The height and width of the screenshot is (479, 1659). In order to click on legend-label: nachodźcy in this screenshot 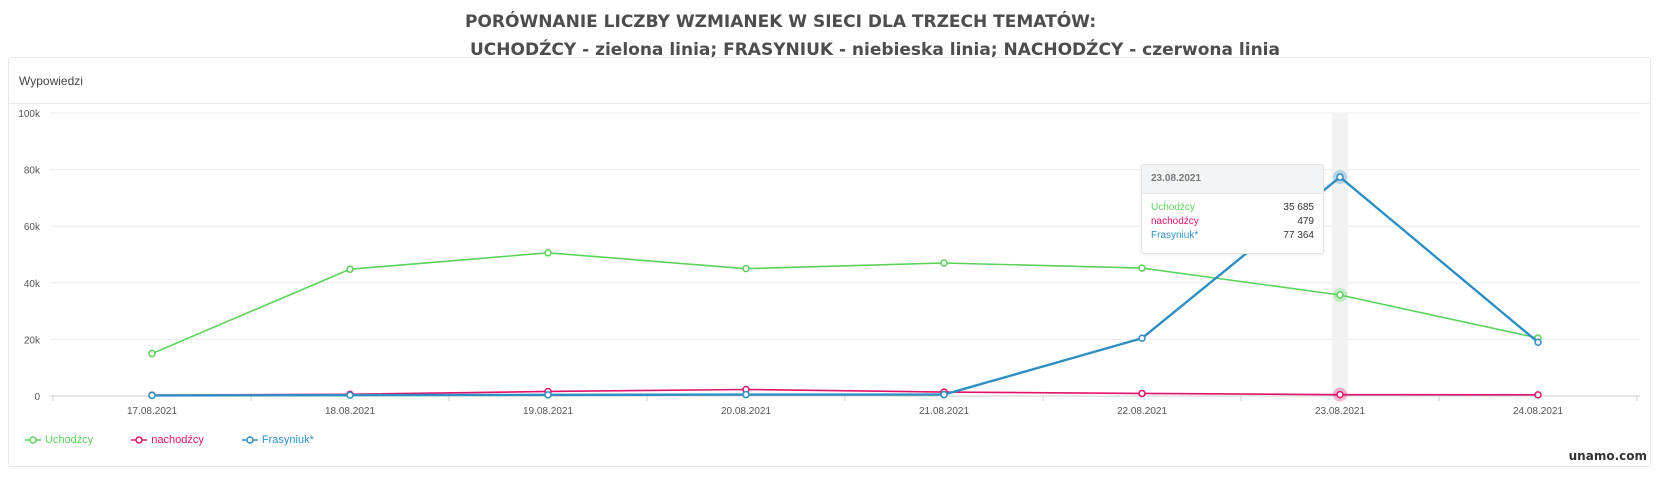, I will do `click(177, 440)`.